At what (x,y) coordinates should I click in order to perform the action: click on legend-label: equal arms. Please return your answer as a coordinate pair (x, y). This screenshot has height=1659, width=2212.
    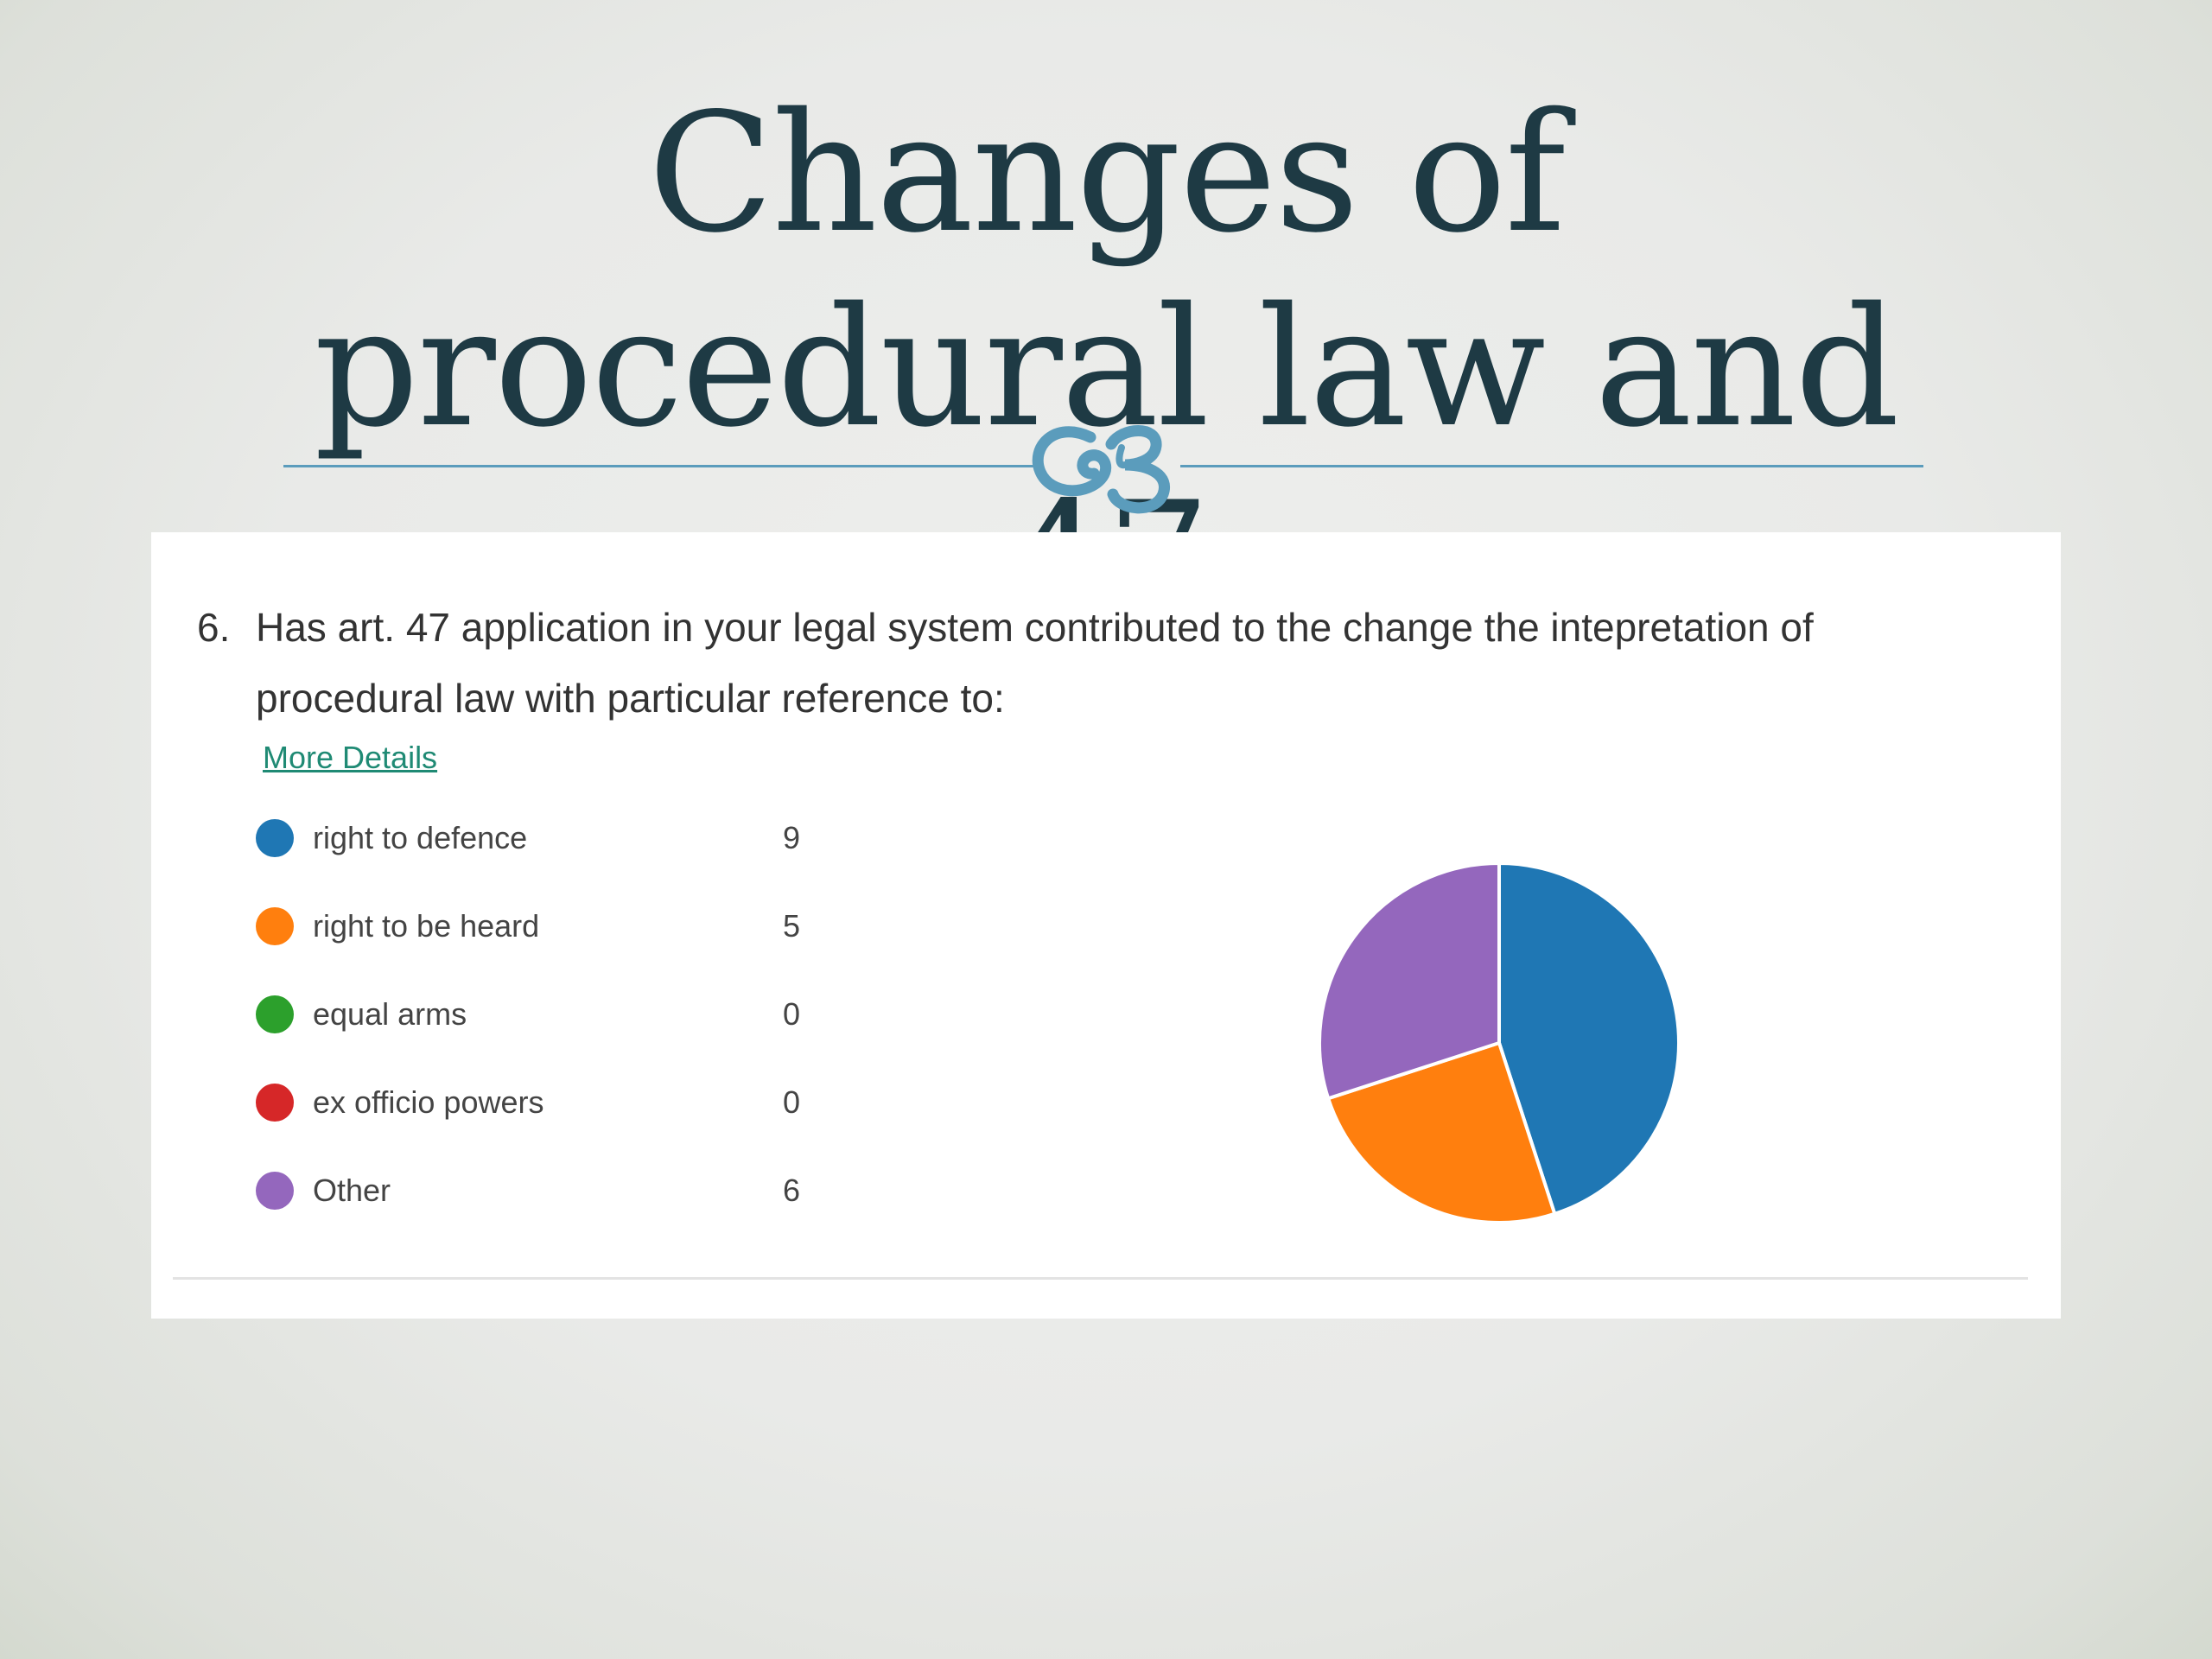
    Looking at the image, I should click on (390, 1014).